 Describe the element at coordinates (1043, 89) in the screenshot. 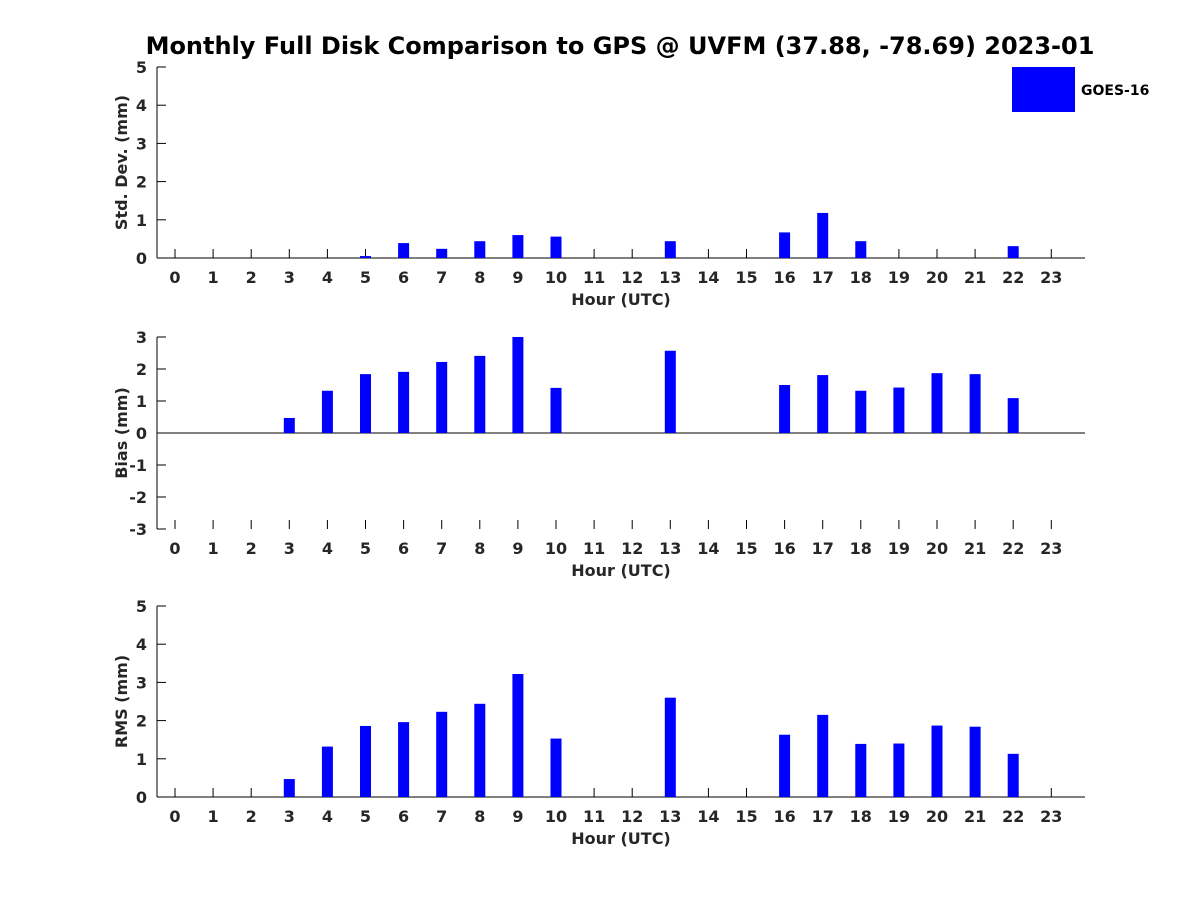

I see `legend-swatch` at that location.